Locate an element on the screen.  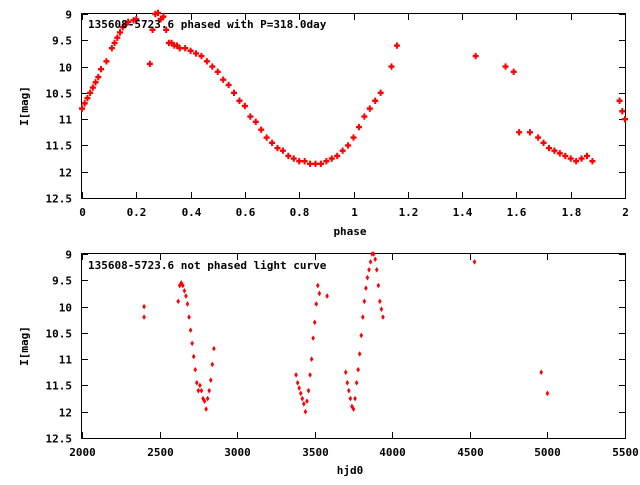
unphased-x-tick-label: 4500 is located at coordinates (470, 452).